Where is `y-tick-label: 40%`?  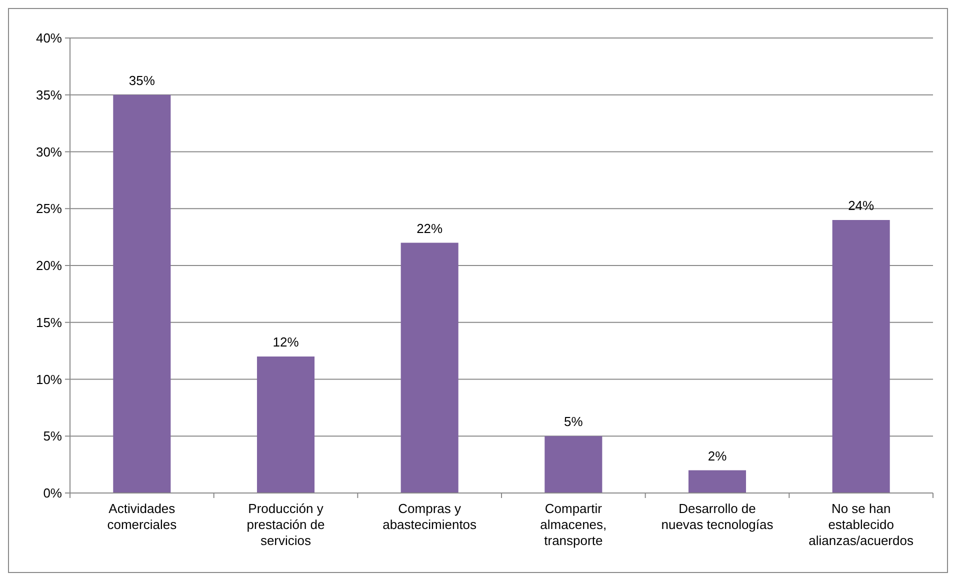
y-tick-label: 40% is located at coordinates (49, 38).